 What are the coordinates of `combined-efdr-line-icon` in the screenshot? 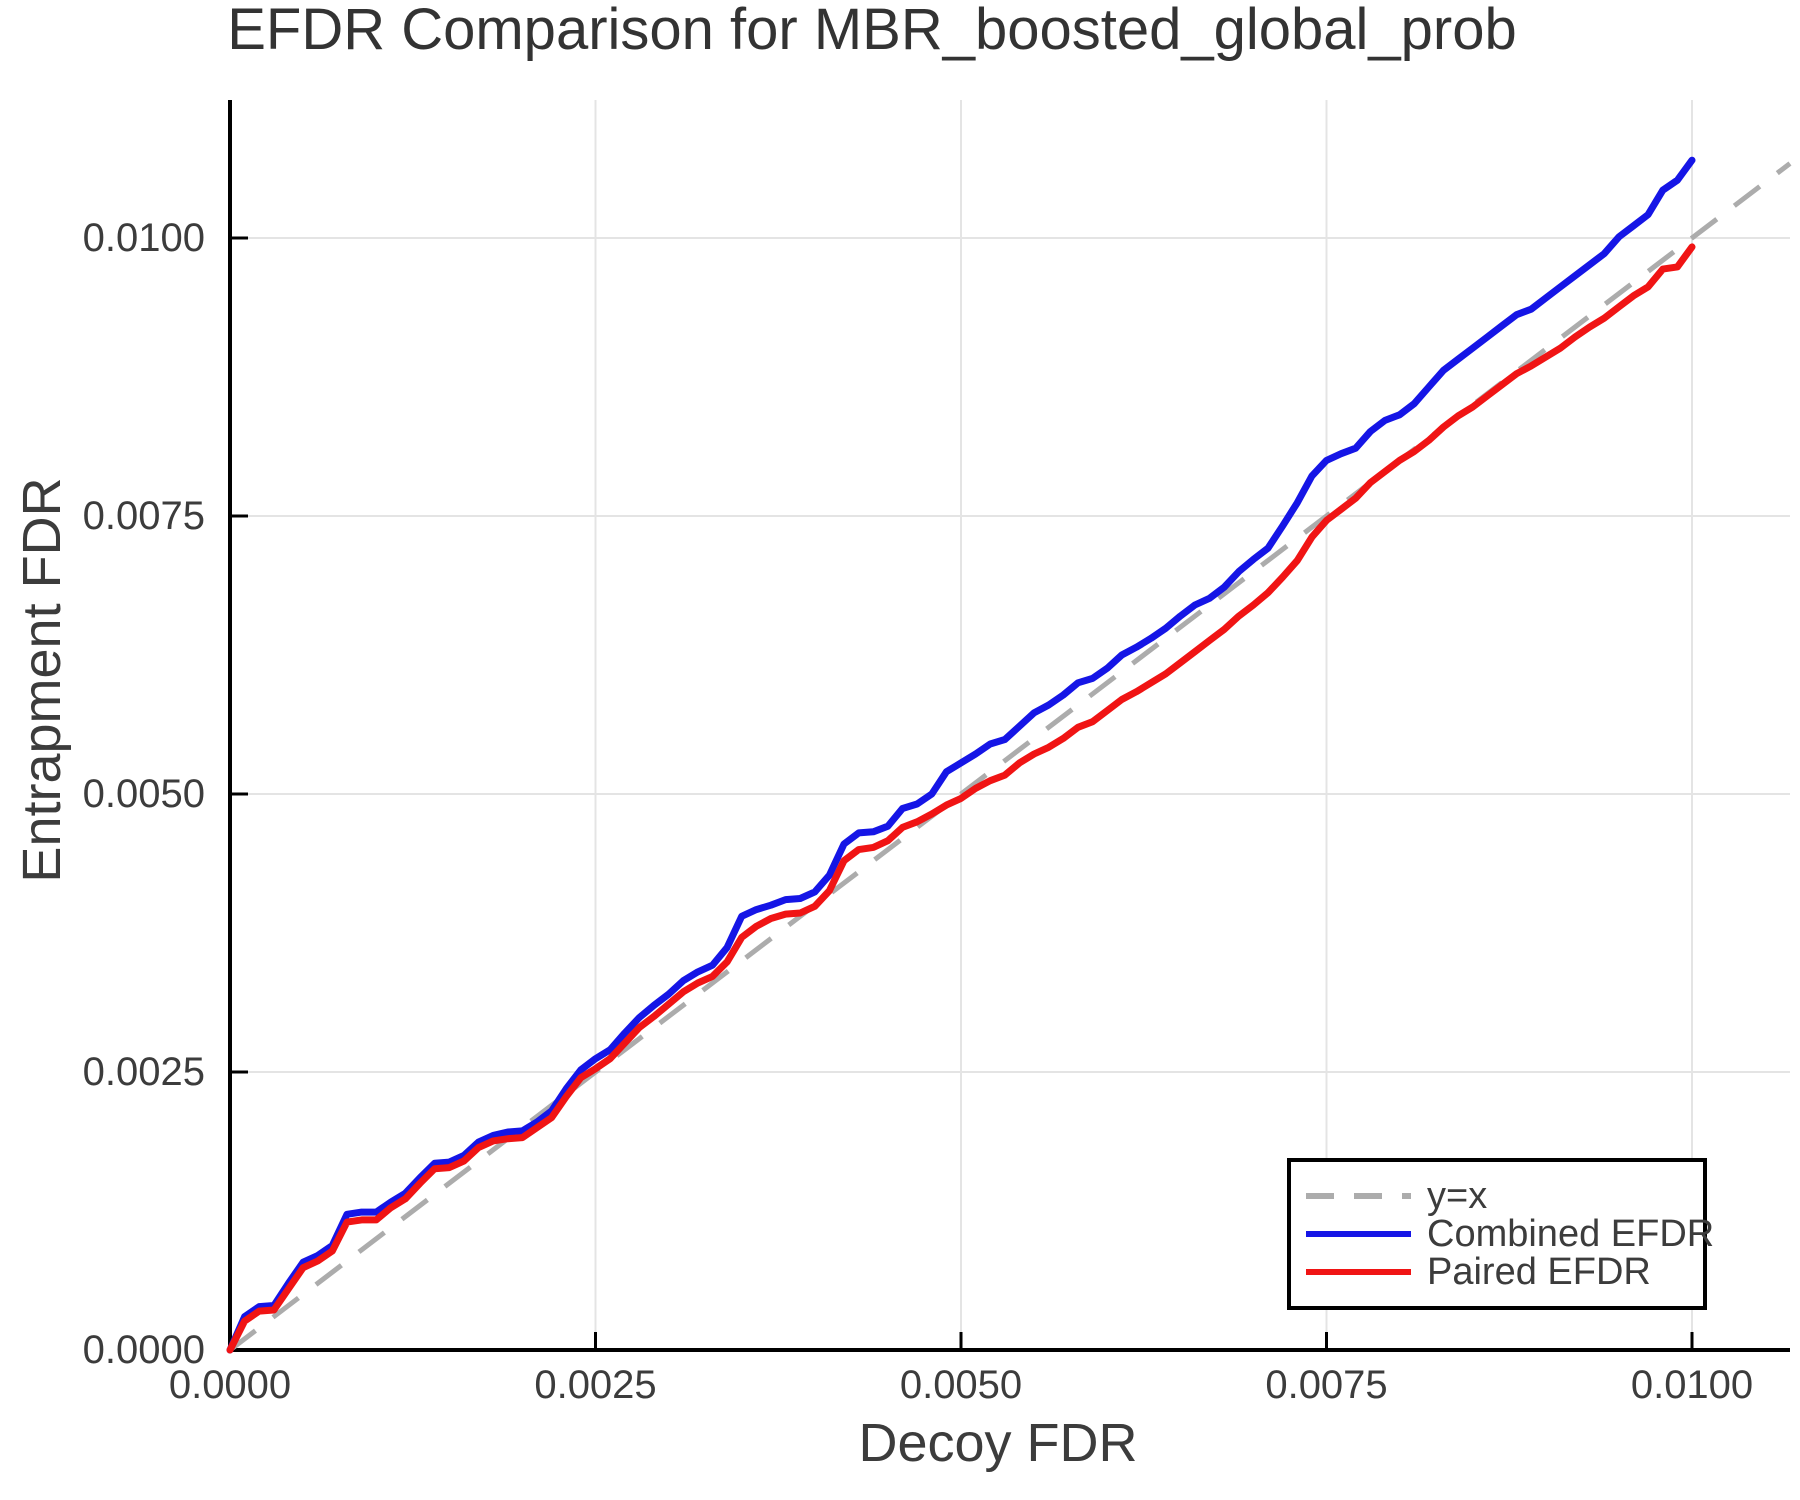 It's located at (1358, 1234).